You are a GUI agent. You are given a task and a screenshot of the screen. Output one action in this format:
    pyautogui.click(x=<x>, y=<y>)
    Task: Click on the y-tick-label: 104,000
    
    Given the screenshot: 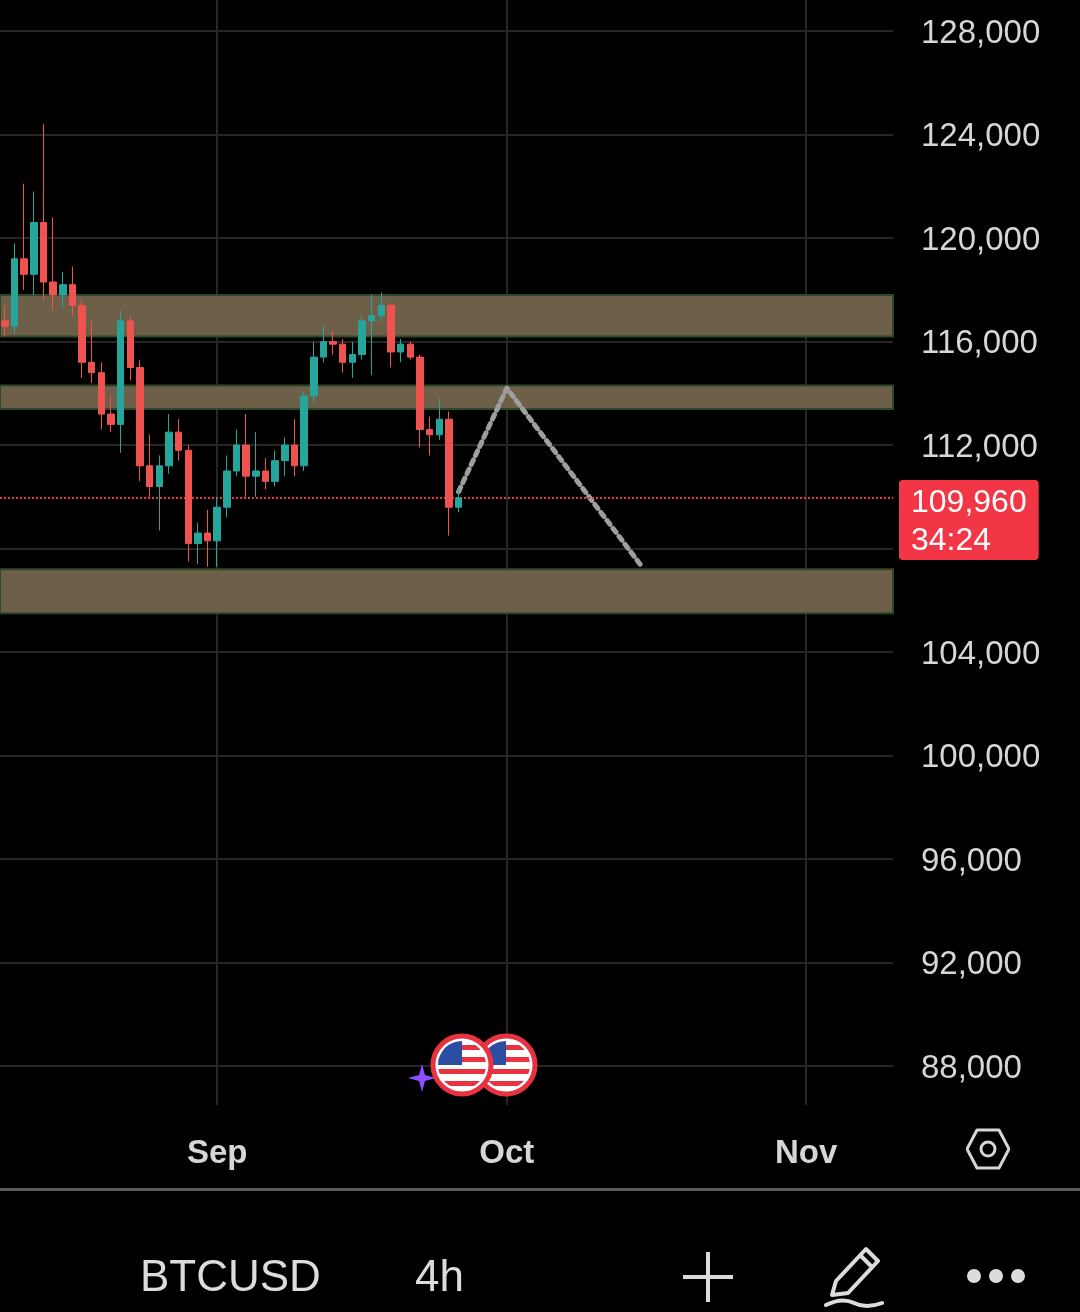 What is the action you would take?
    pyautogui.click(x=981, y=652)
    